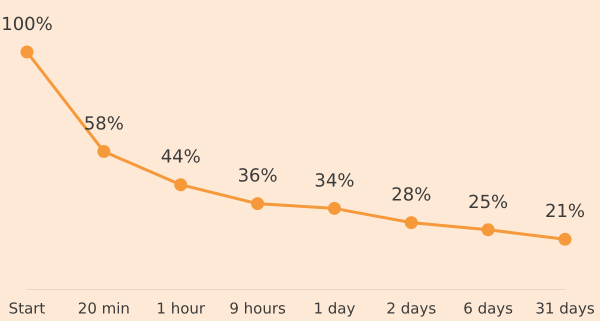 Image resolution: width=600 pixels, height=321 pixels. I want to click on data-label: 36%, so click(258, 176).